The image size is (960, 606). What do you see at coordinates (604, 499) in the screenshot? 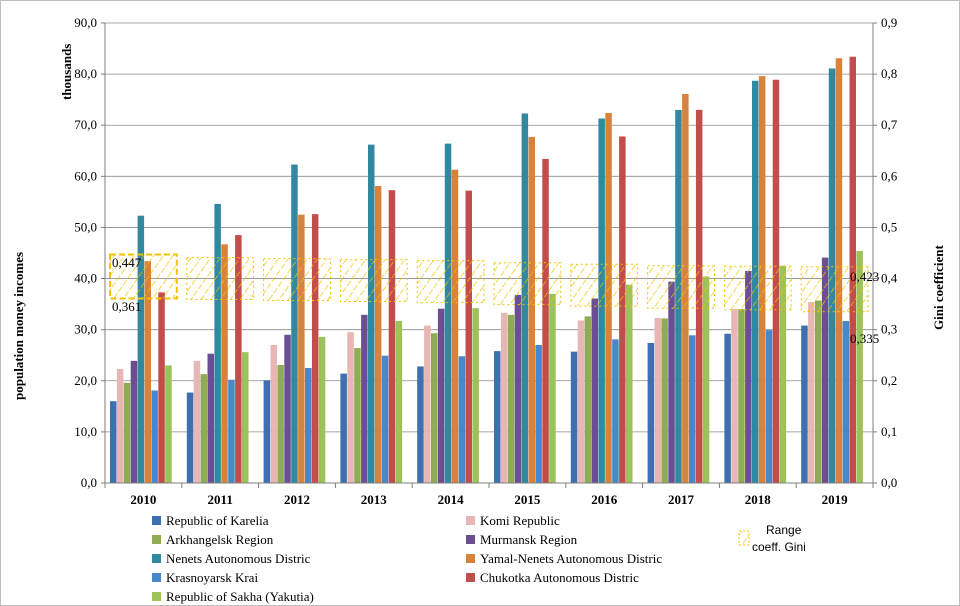
I see `x-tick-label: 2016` at bounding box center [604, 499].